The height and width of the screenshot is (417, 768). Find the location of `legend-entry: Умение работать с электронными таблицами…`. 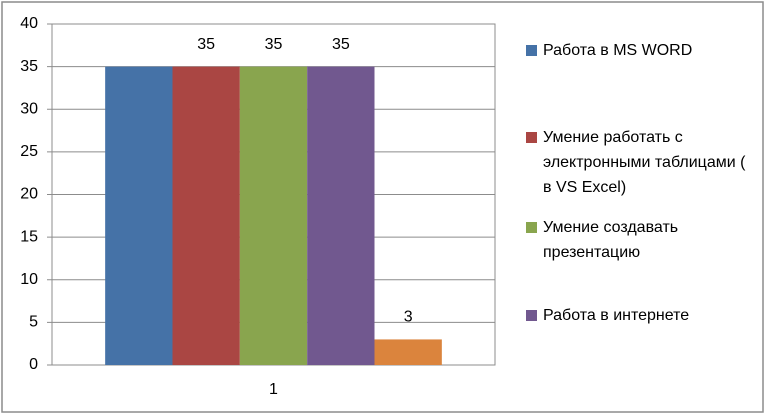

legend-entry: Умение работать с электронными таблицами… is located at coordinates (638, 162).